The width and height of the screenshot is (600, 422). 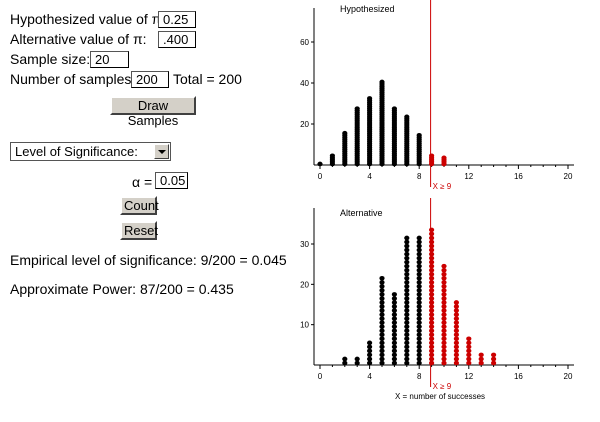 What do you see at coordinates (304, 124) in the screenshot?
I see `hypothesized-y-tick-label: 20` at bounding box center [304, 124].